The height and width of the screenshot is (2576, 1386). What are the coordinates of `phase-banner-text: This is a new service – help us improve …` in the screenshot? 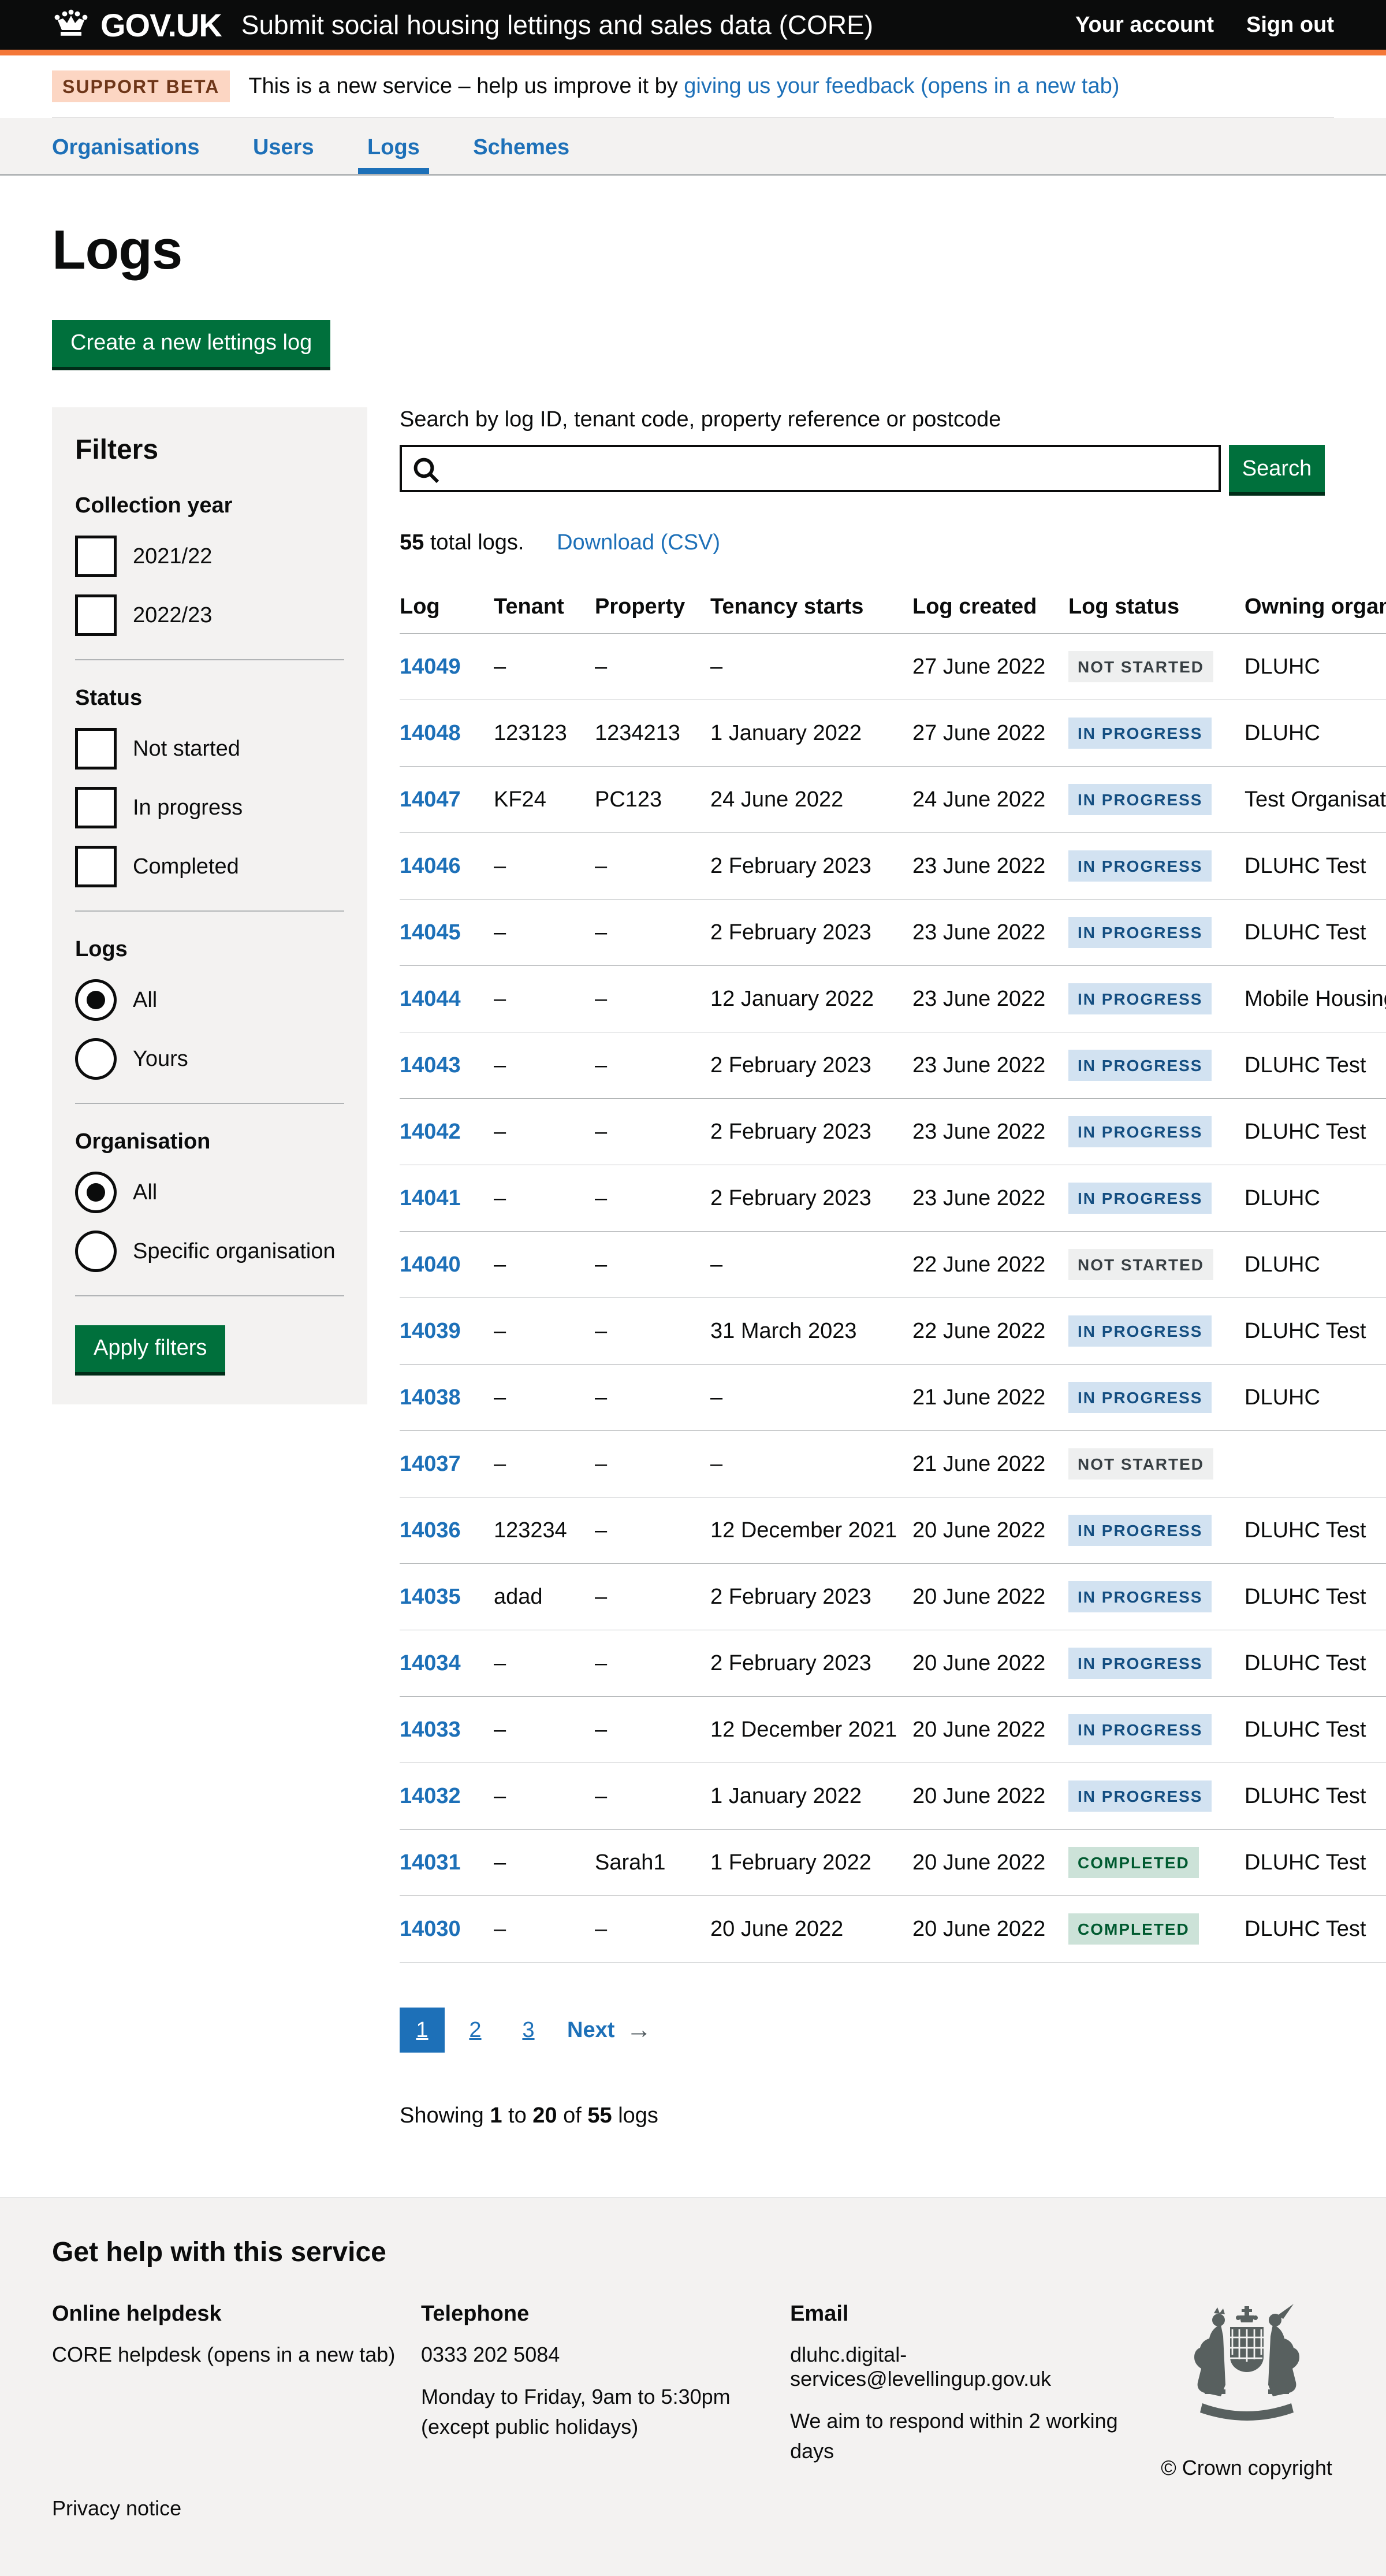 It's located at (683, 86).